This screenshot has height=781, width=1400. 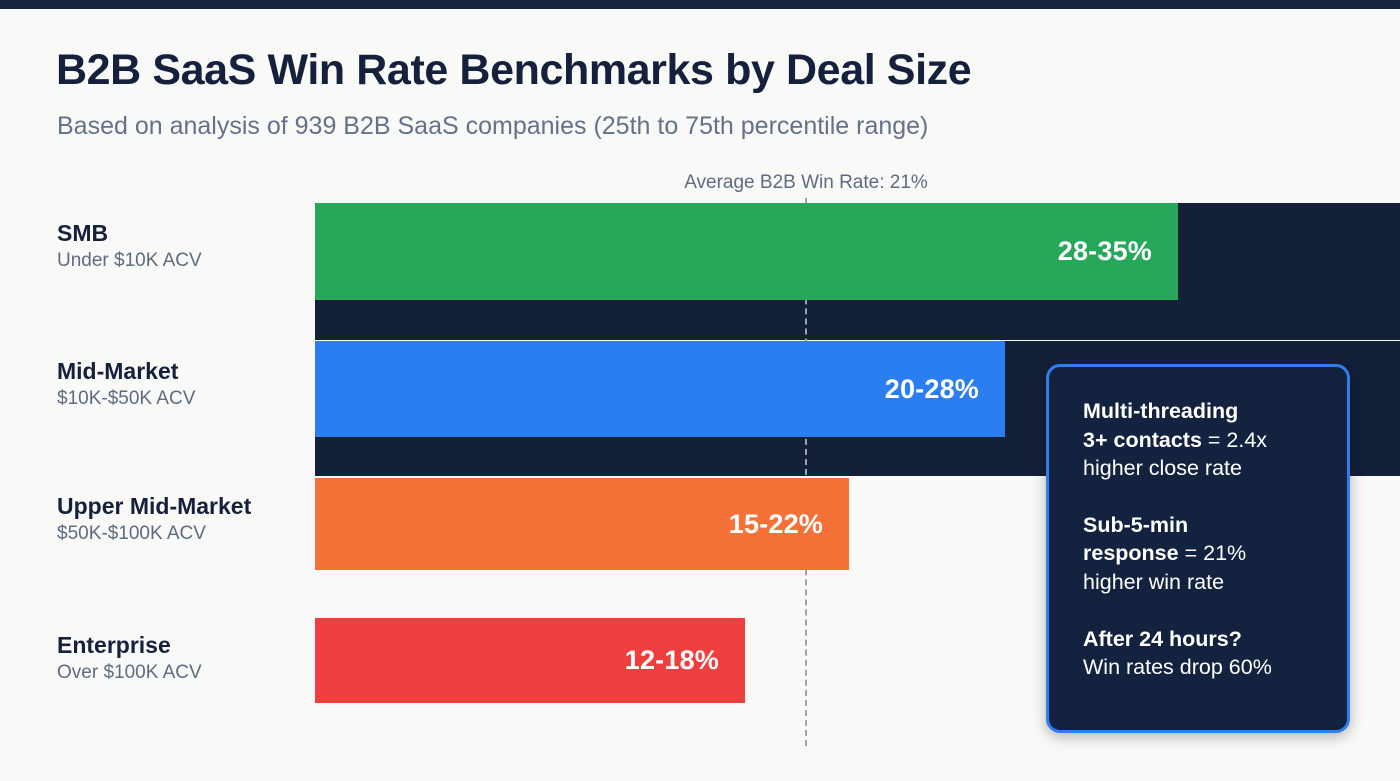 What do you see at coordinates (1104, 251) in the screenshot?
I see `bar-value-smb: 28-35%` at bounding box center [1104, 251].